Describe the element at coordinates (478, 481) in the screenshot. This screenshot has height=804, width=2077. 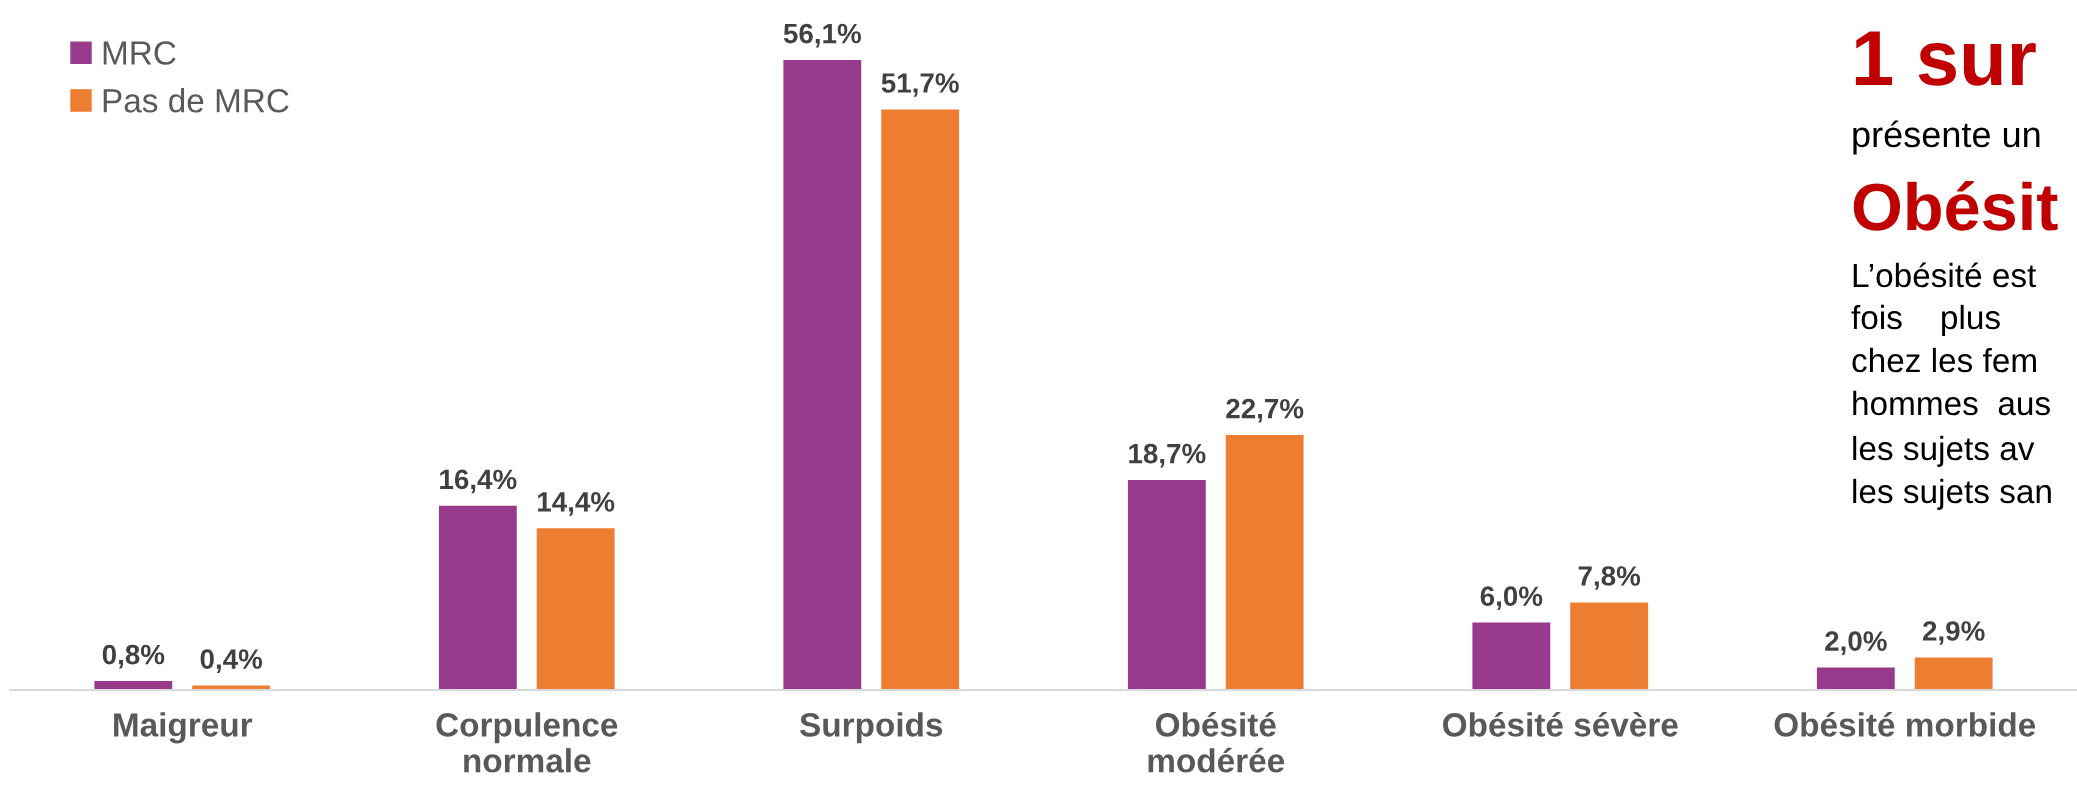
I see `data-label: 16,4%` at that location.